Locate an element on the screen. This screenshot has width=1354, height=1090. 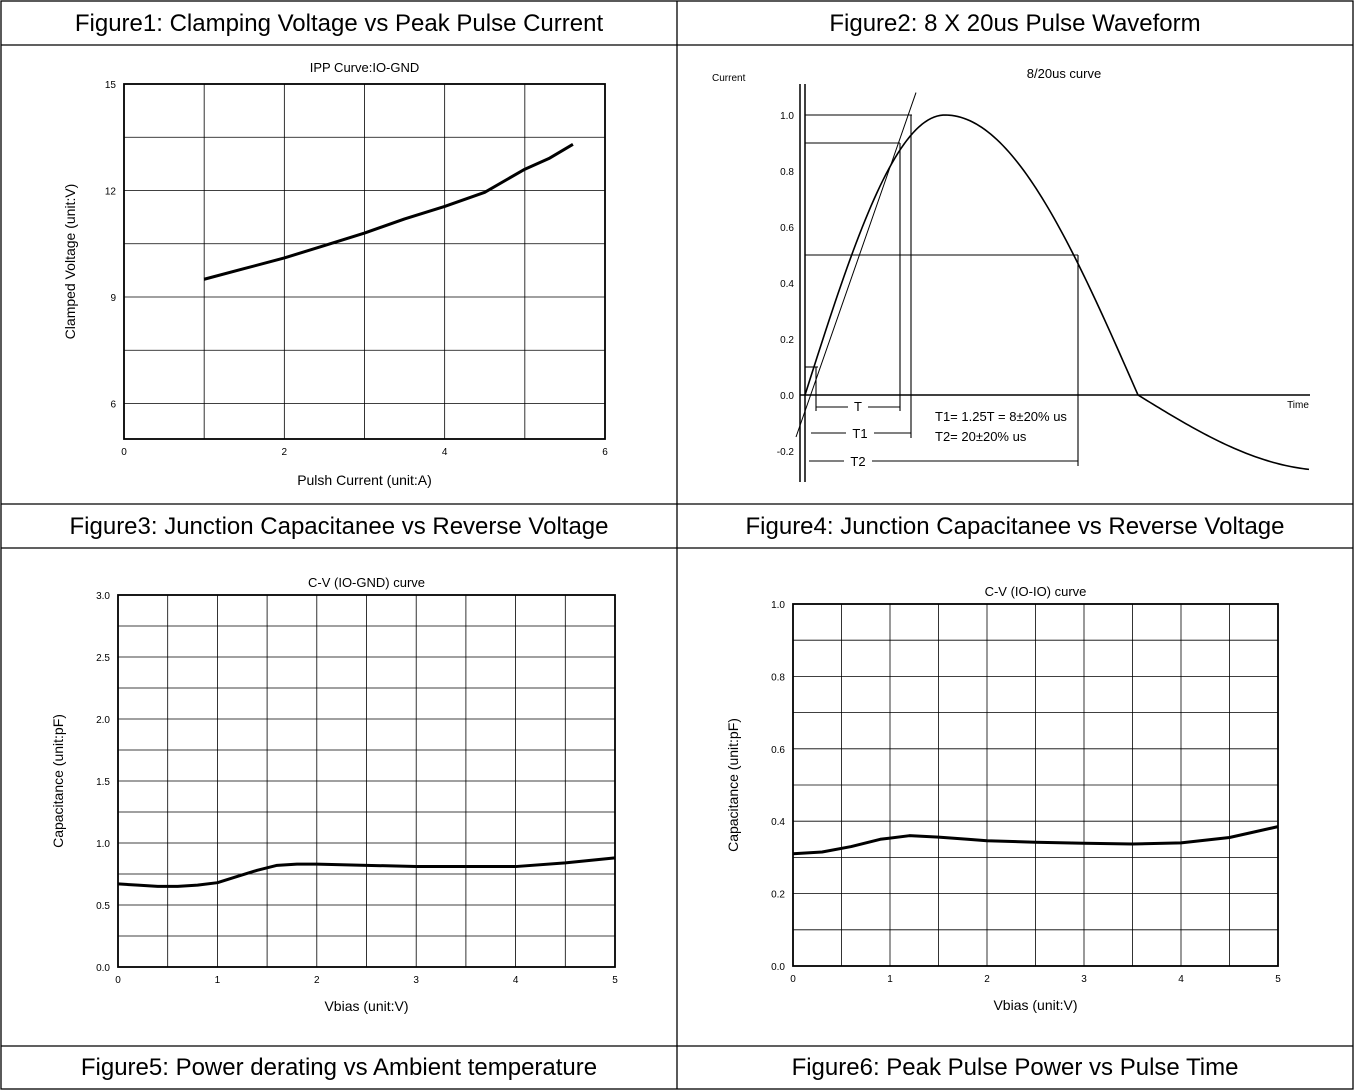
x-tick-label: 6 is located at coordinates (605, 452).